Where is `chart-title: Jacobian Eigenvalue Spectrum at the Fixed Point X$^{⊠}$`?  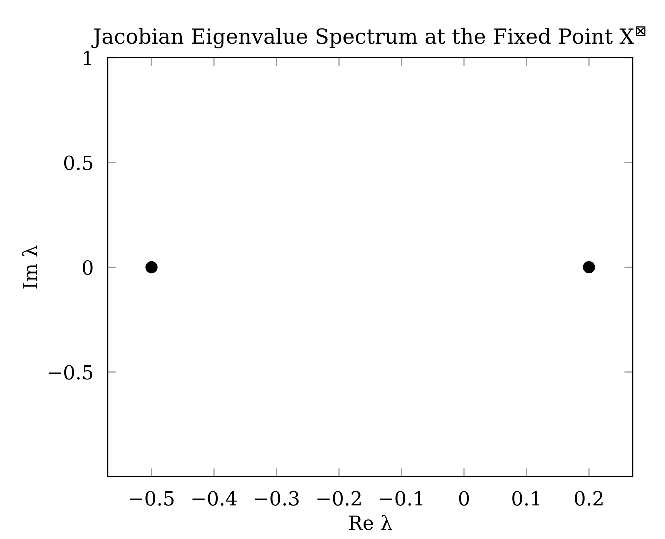
chart-title: Jacobian Eigenvalue Spectrum at the Fixed Point X$^{⊠}$ is located at coordinates (369, 37).